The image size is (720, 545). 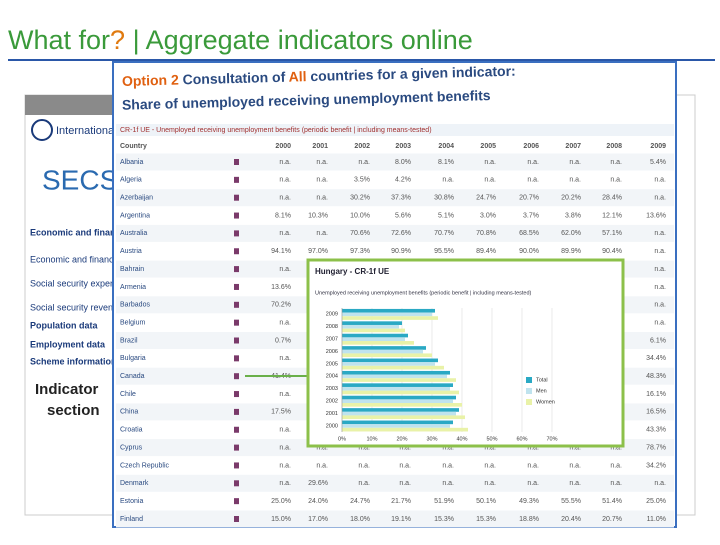 I want to click on x-tick-label: 30%, so click(x=431, y=439).